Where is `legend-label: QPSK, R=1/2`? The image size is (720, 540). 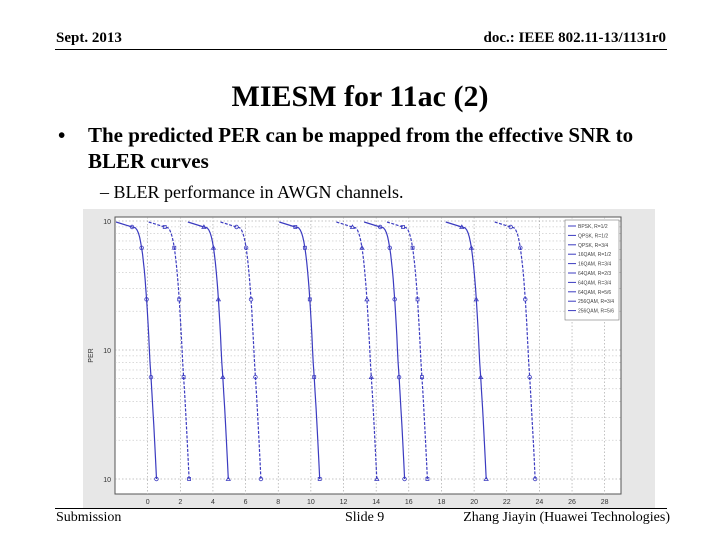 legend-label: QPSK, R=1/2 is located at coordinates (593, 236).